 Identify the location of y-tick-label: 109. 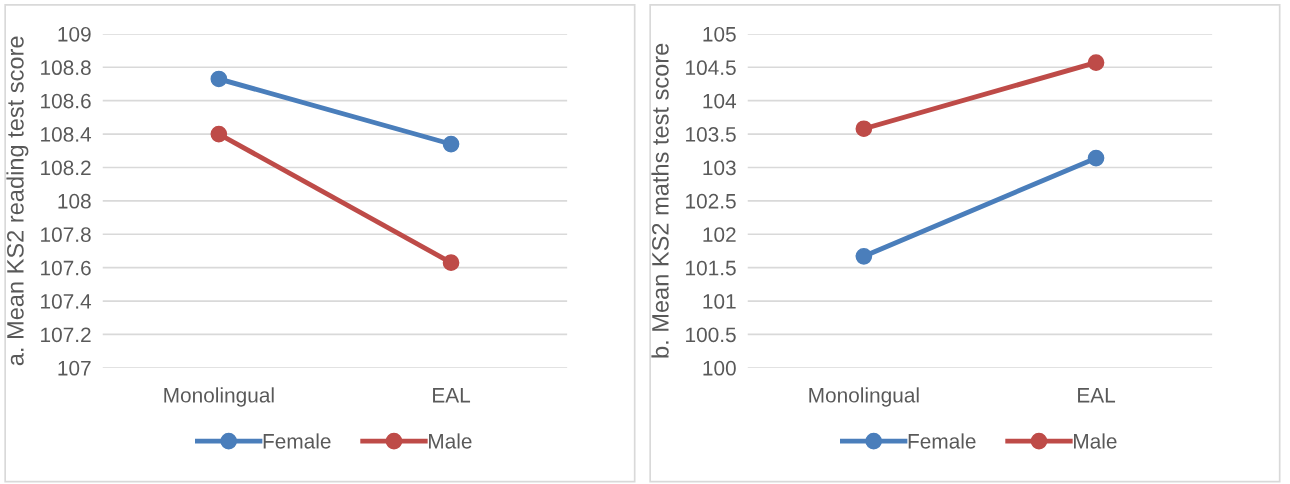
(74, 34).